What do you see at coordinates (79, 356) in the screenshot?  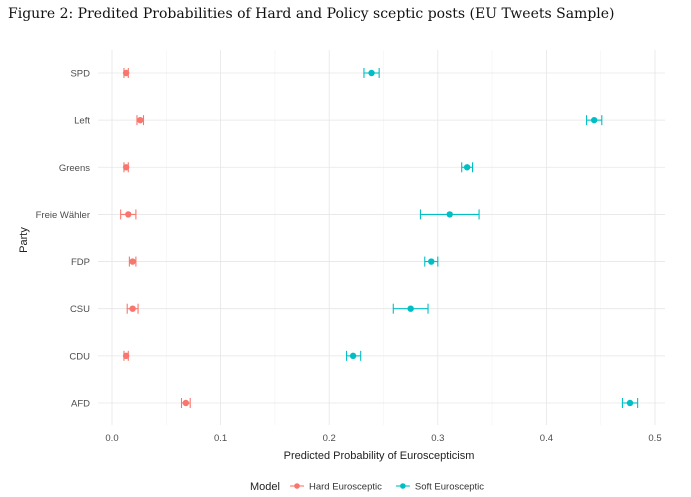 I see `y-tick-label: CDU` at bounding box center [79, 356].